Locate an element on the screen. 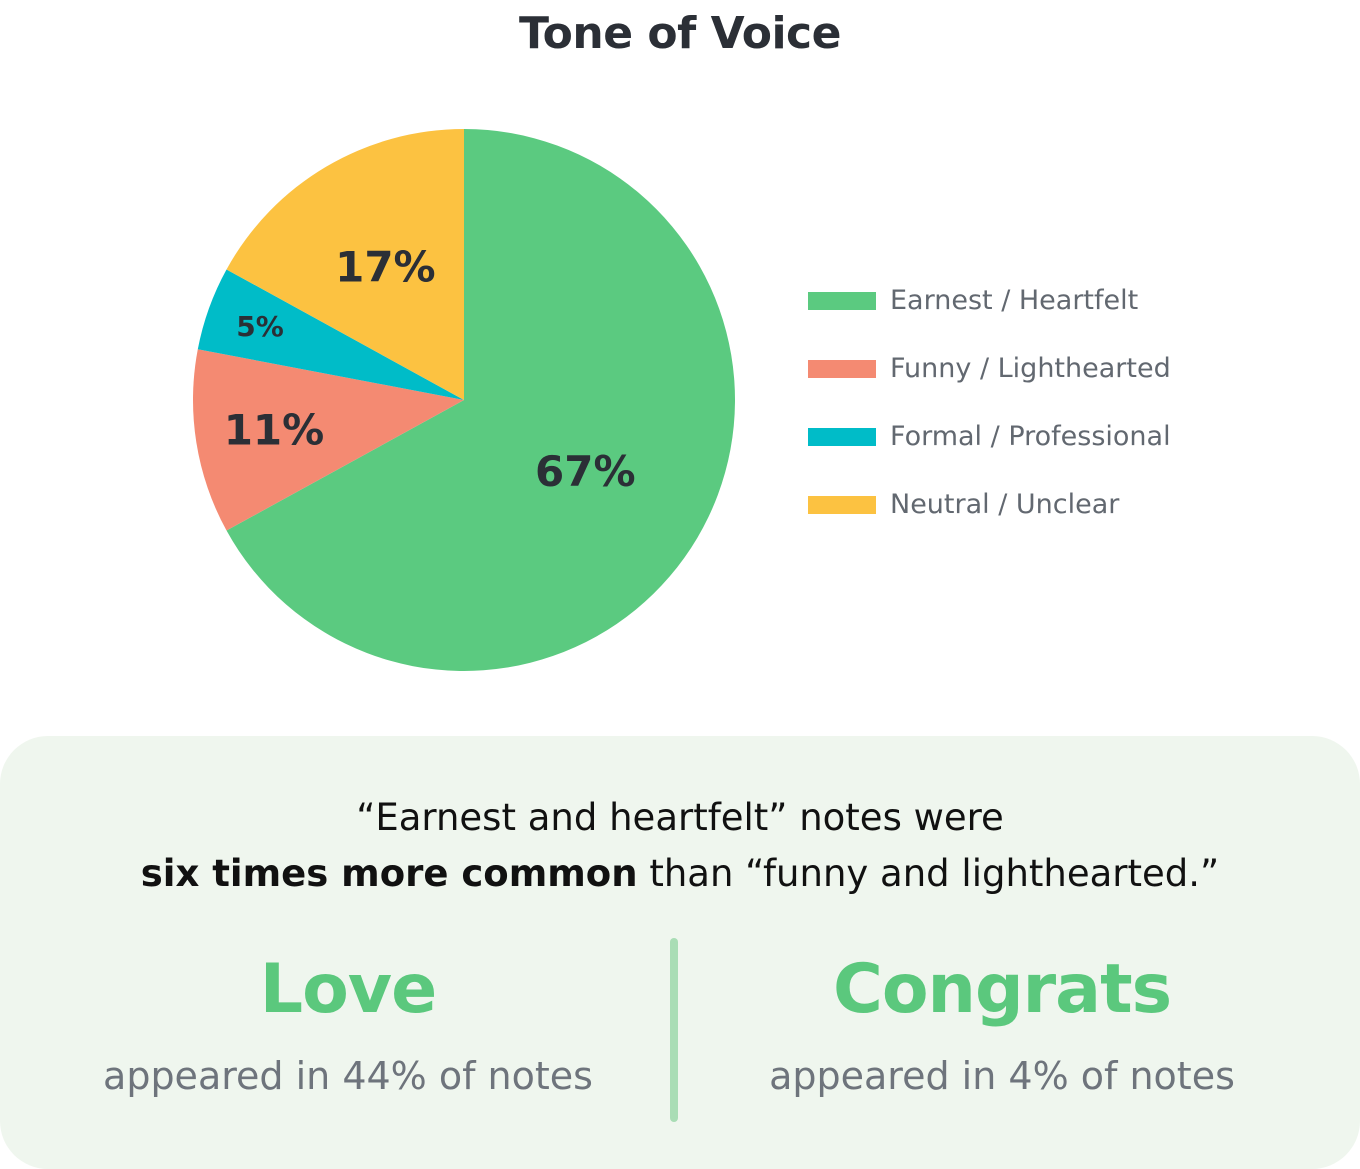 The width and height of the screenshot is (1360, 1169). stat-congrats-word: Congrats is located at coordinates (1002, 989).